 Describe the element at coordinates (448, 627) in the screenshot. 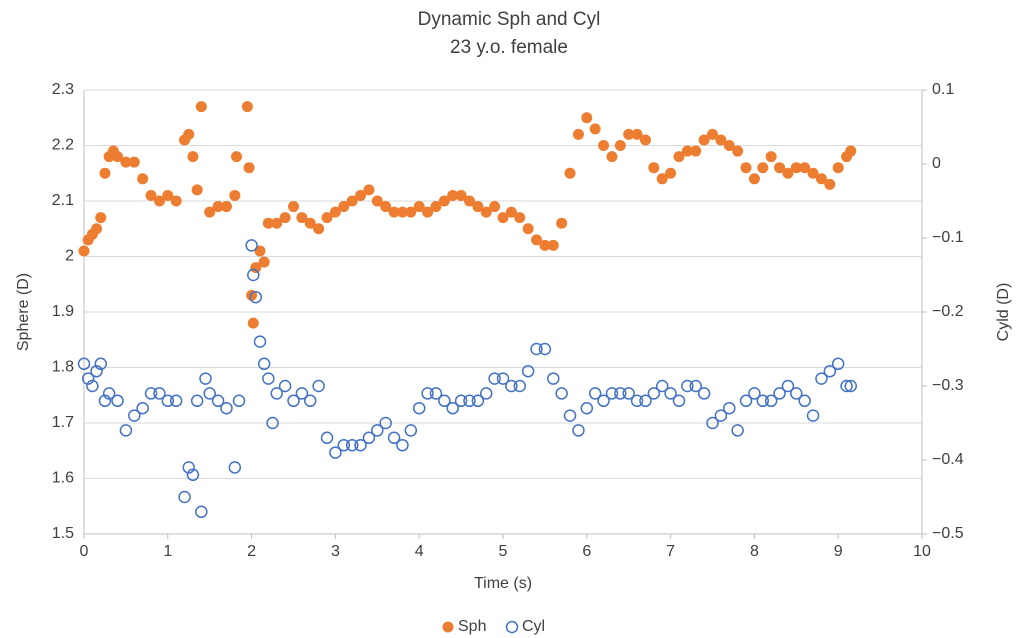

I see `legend-marker` at that location.